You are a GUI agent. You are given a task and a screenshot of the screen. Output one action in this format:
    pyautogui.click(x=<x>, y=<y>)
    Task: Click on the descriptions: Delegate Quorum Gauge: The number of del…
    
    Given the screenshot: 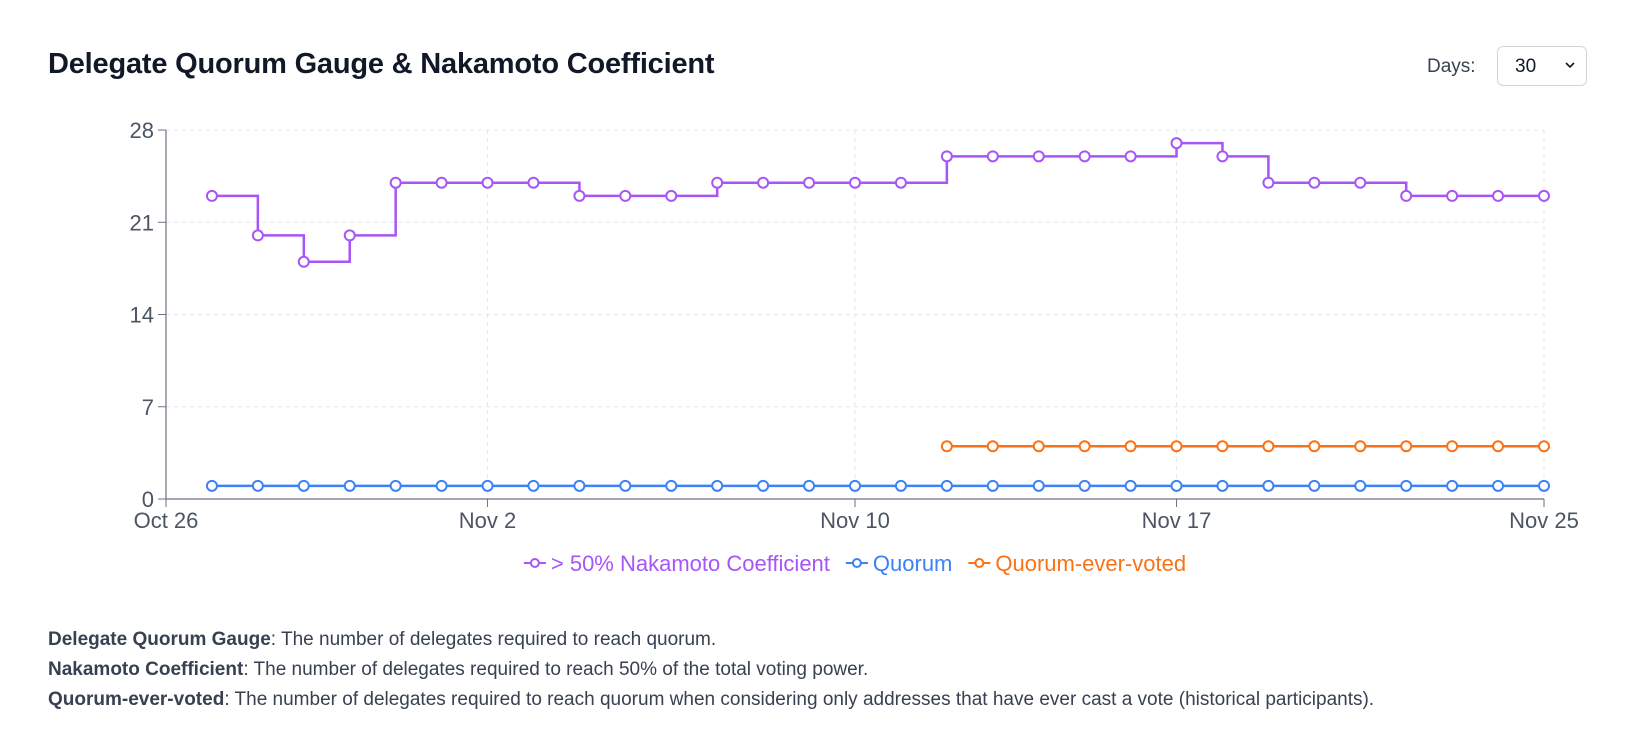 What is the action you would take?
    pyautogui.click(x=711, y=670)
    